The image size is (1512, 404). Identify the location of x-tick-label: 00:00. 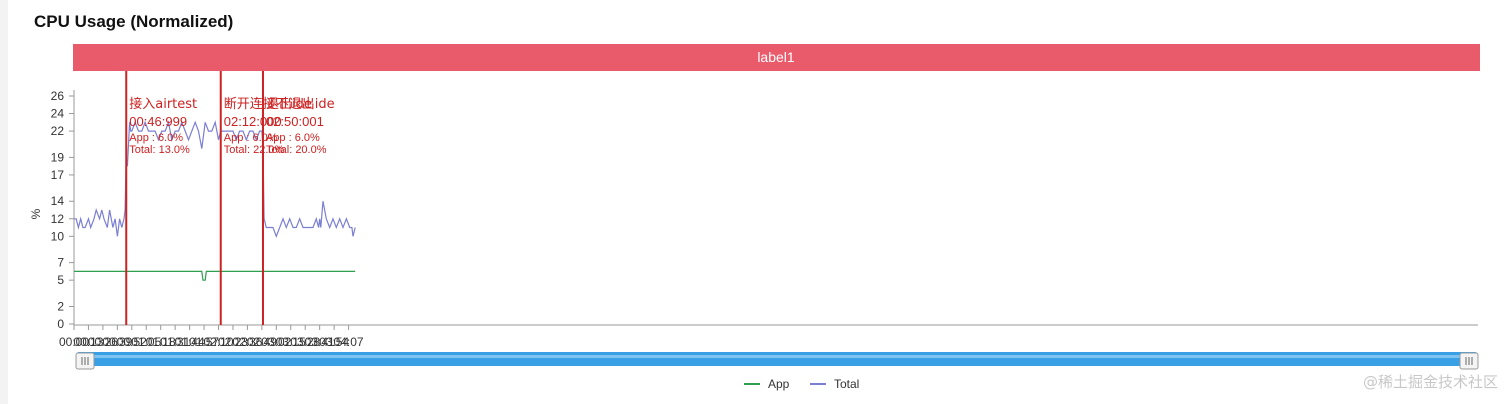
(74, 342).